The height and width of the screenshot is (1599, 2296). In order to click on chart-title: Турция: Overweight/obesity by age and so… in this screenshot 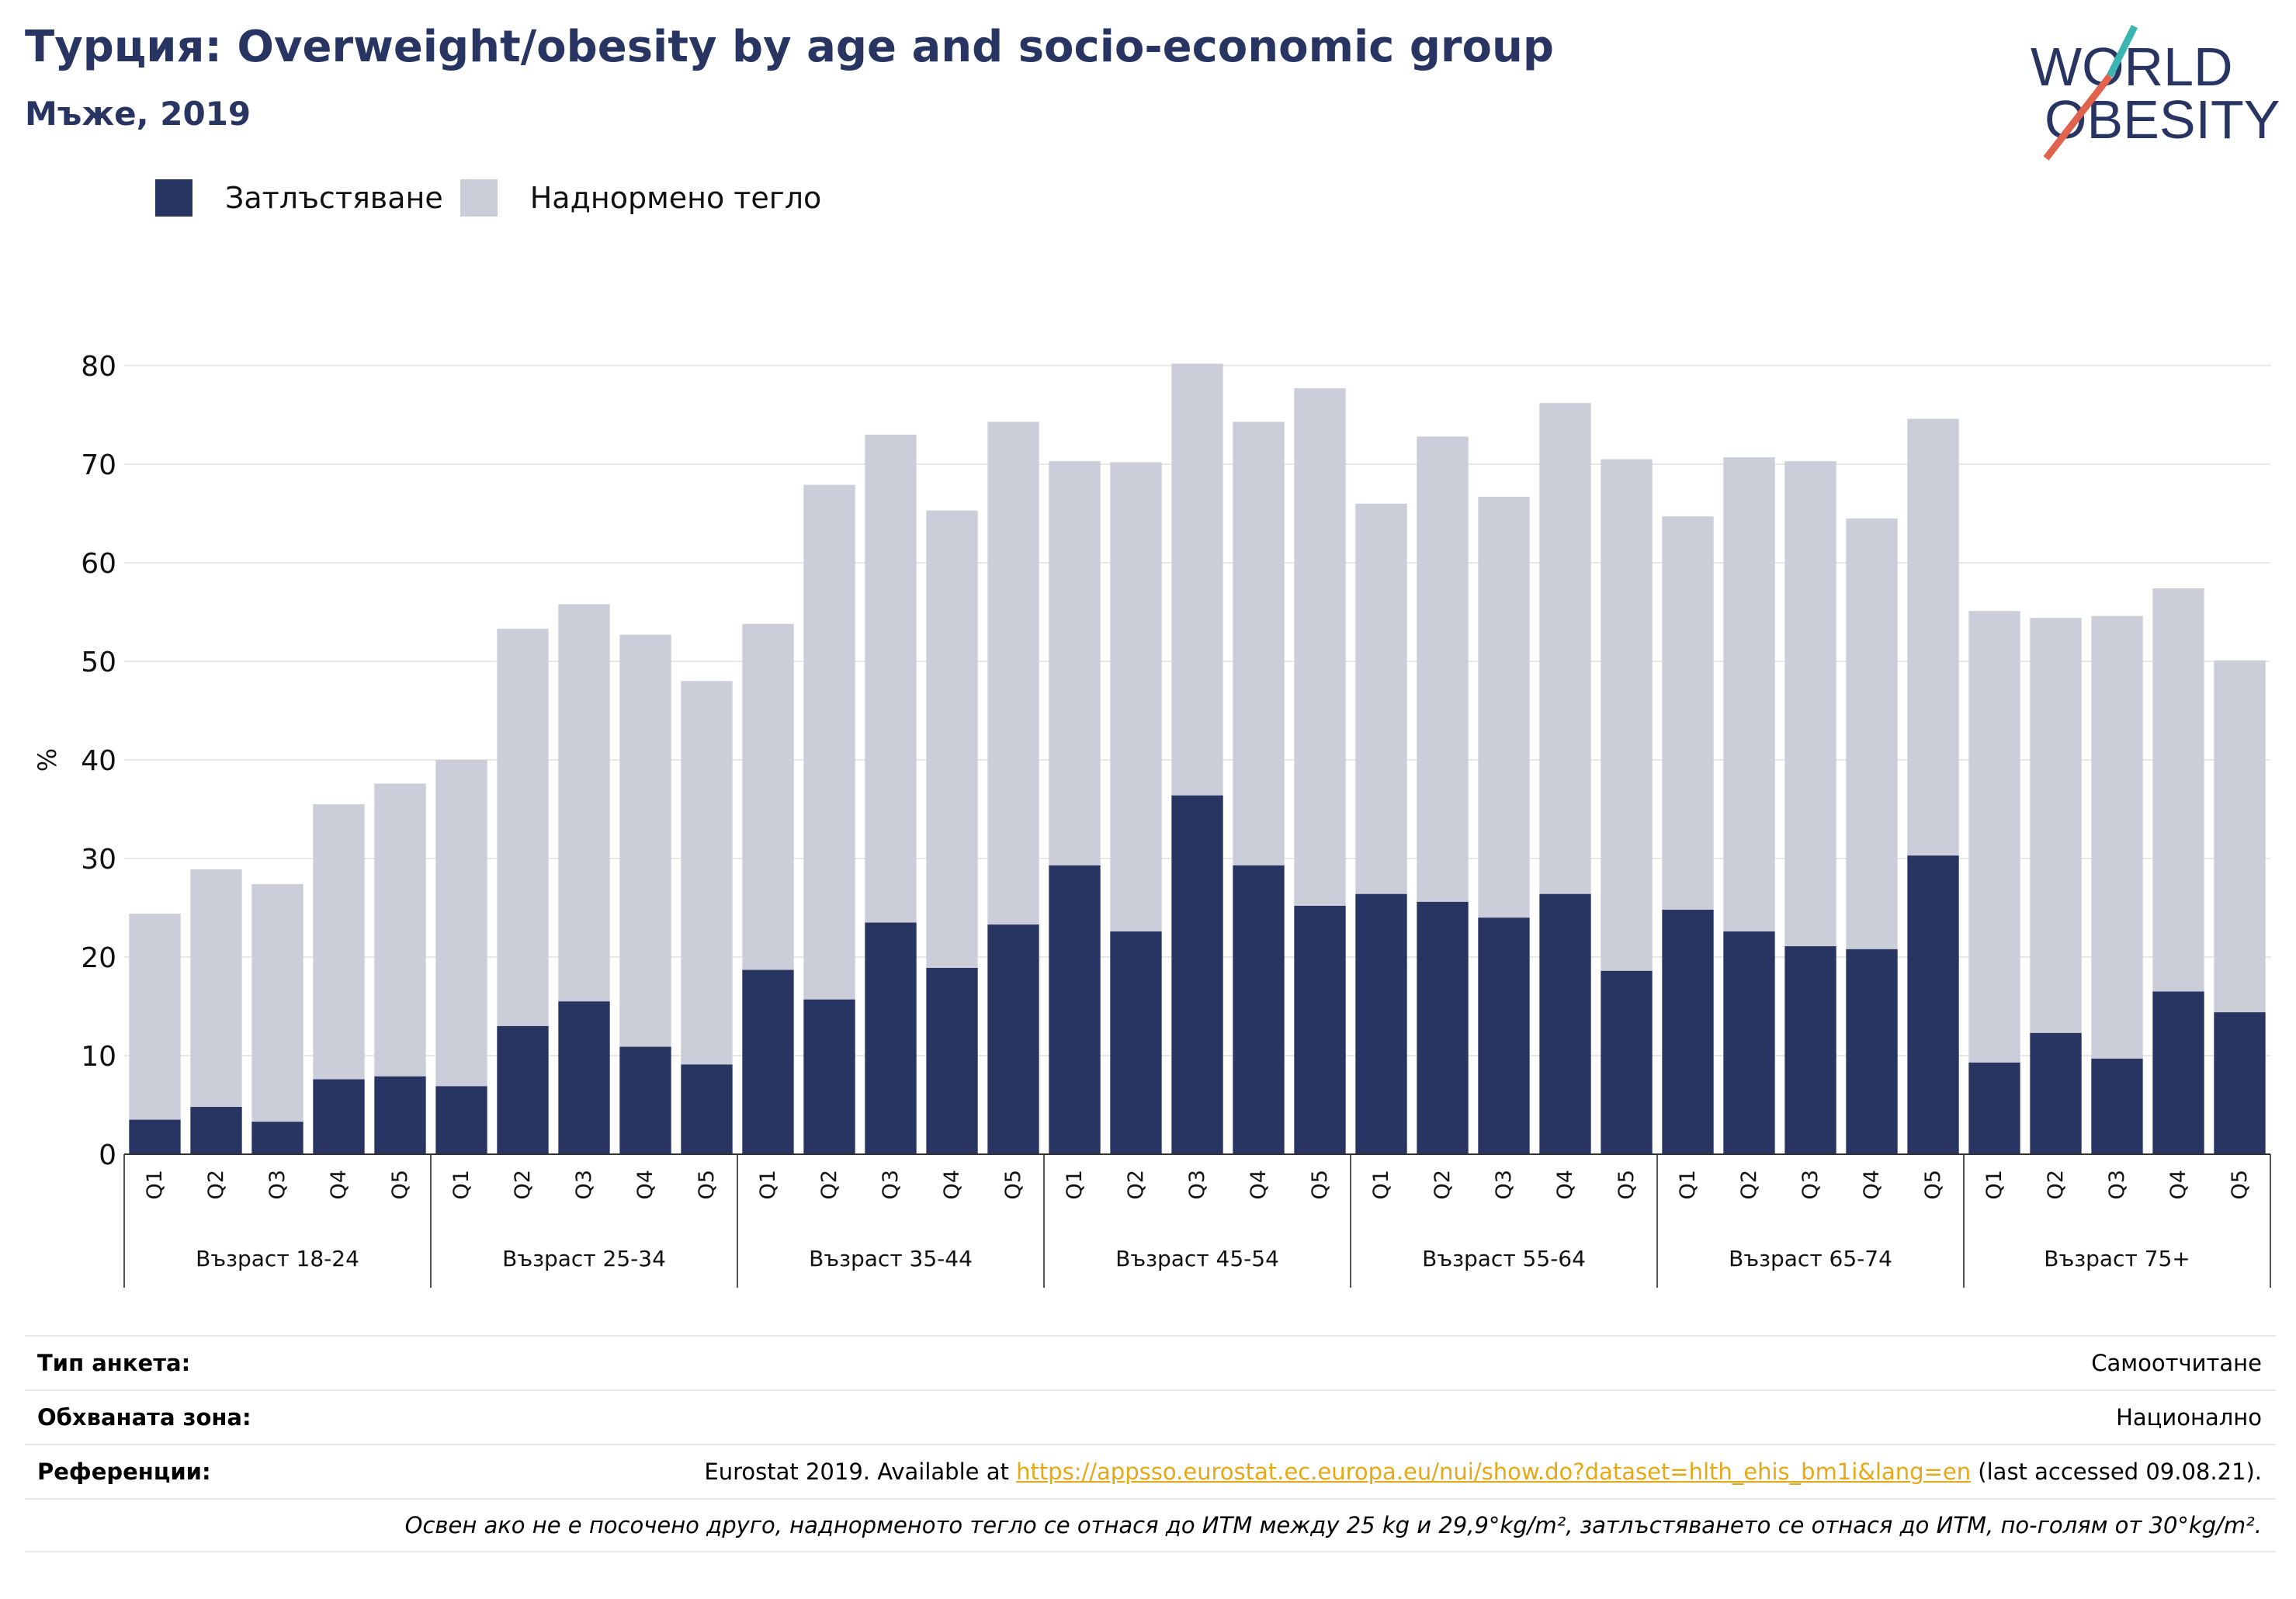, I will do `click(789, 47)`.